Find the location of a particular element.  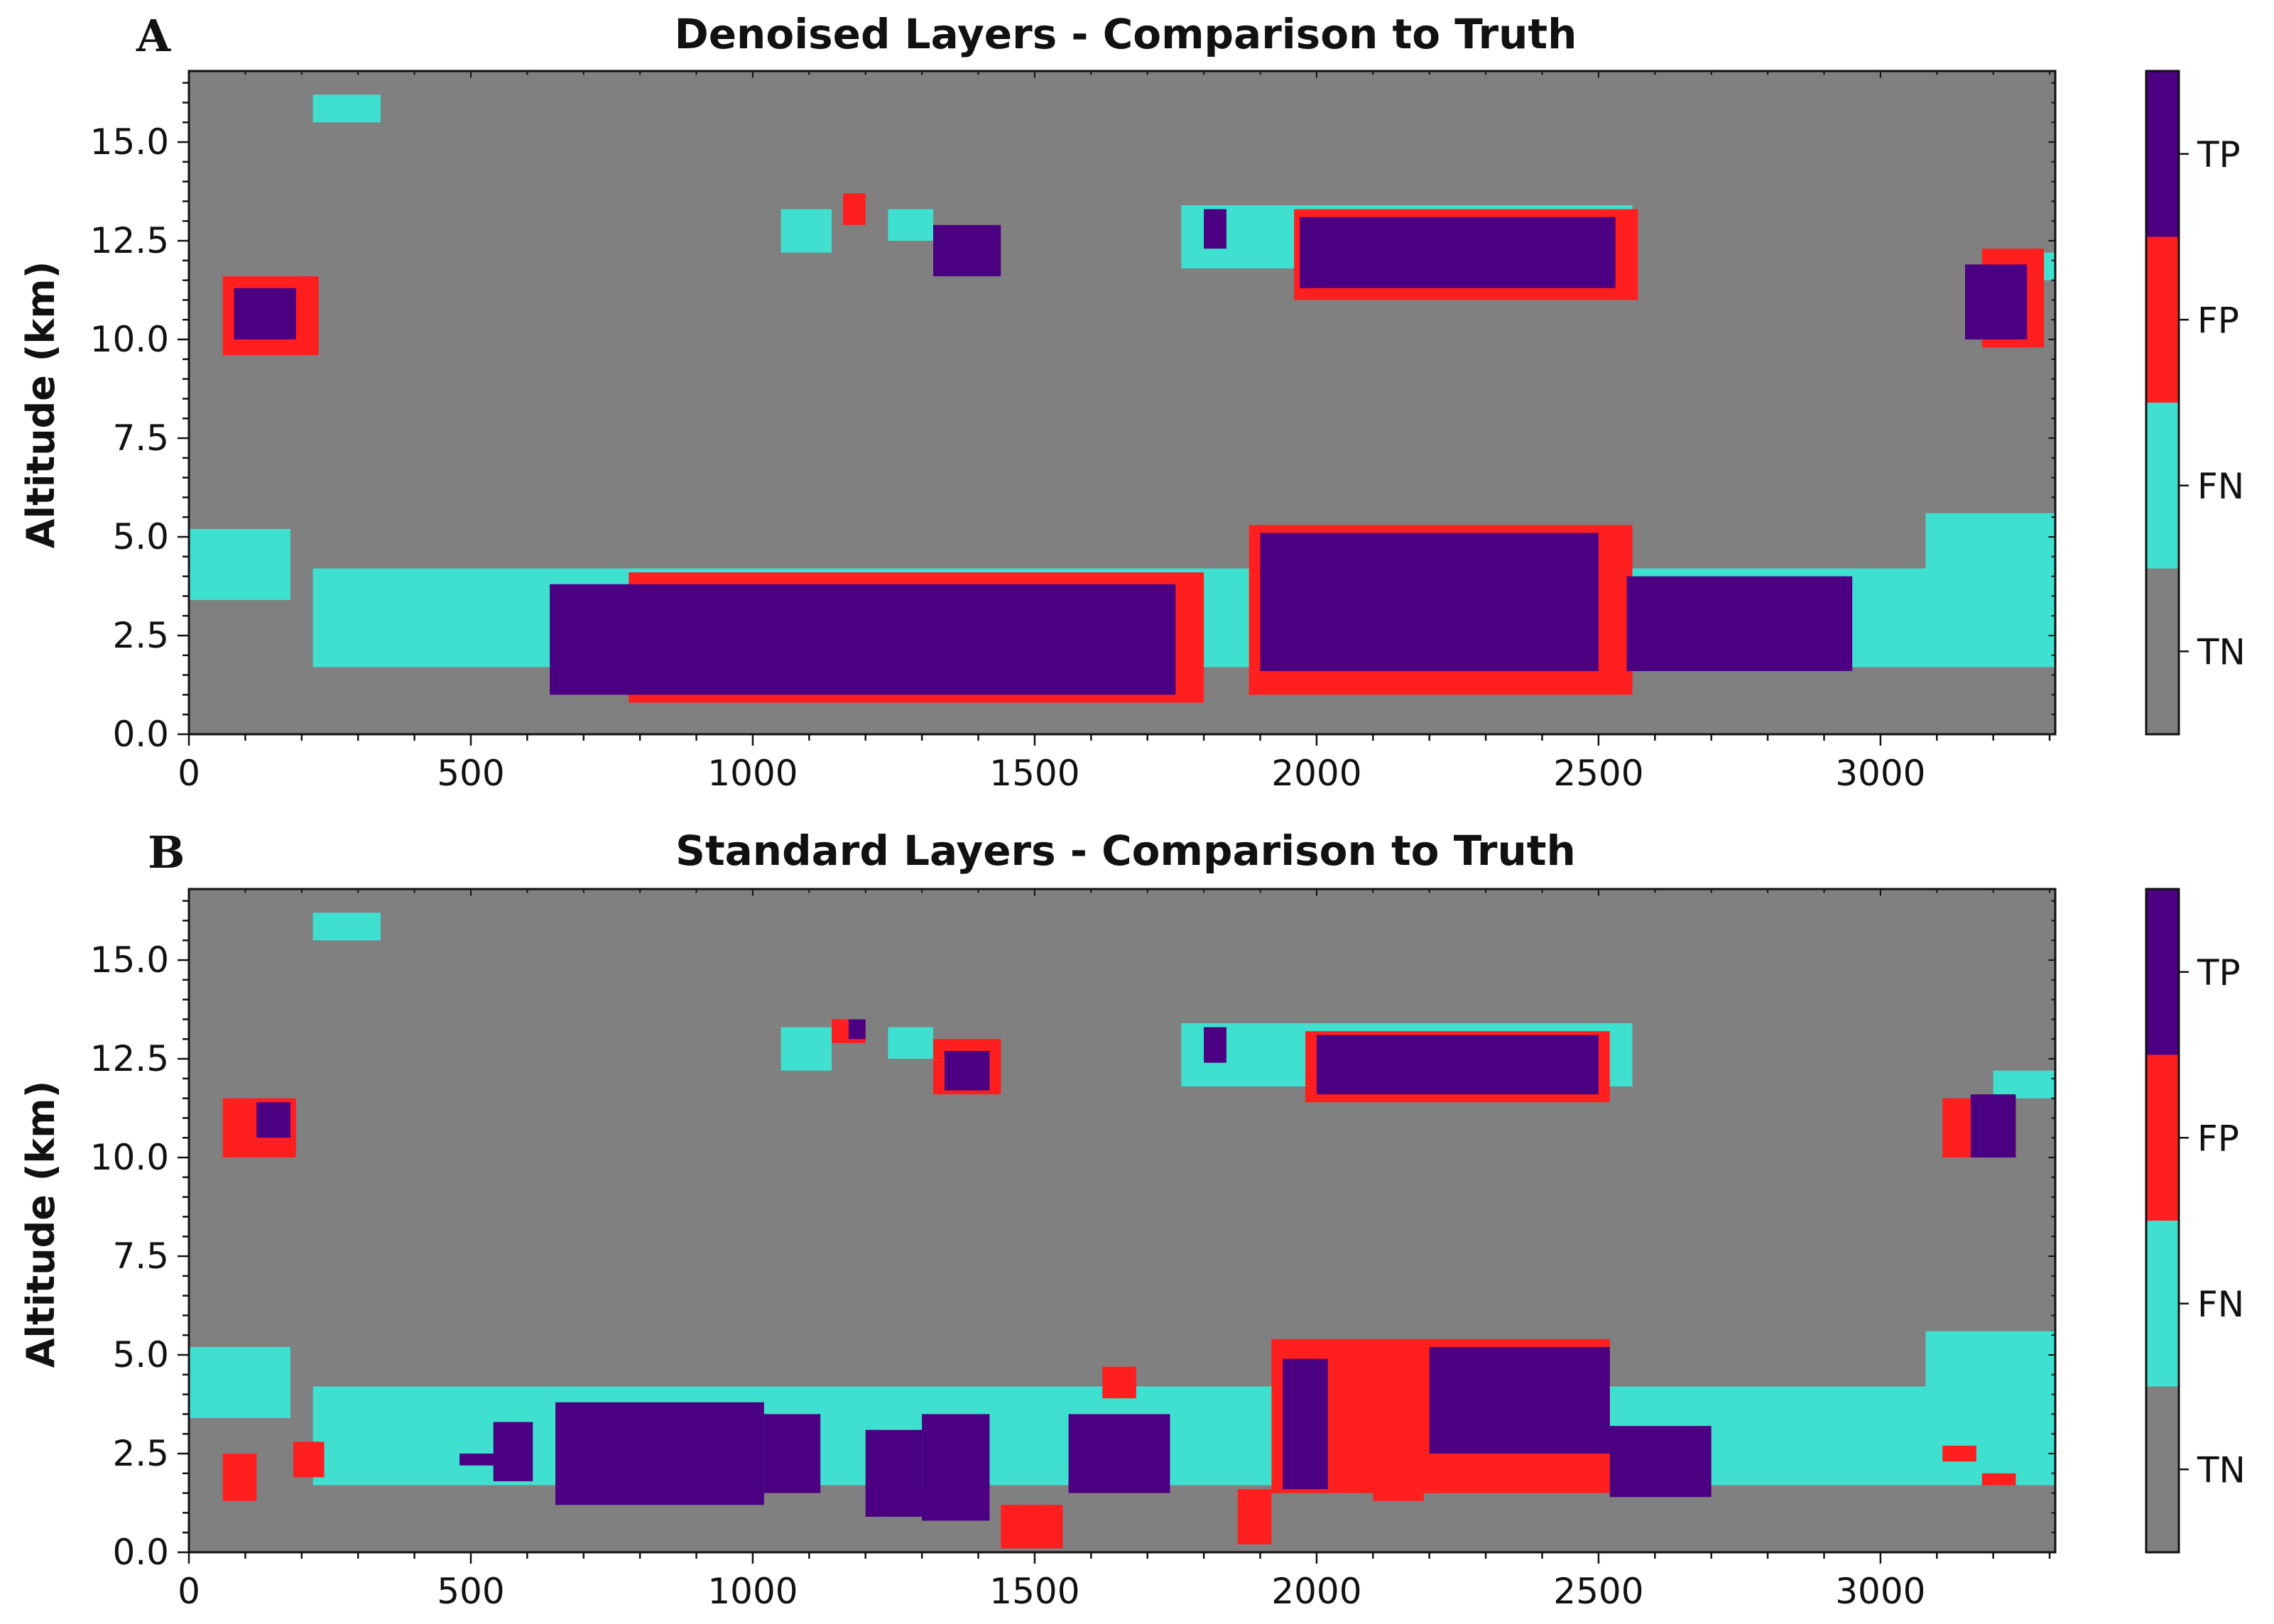

y-axis-label-b: Altitude (km) is located at coordinates (40, 1224).